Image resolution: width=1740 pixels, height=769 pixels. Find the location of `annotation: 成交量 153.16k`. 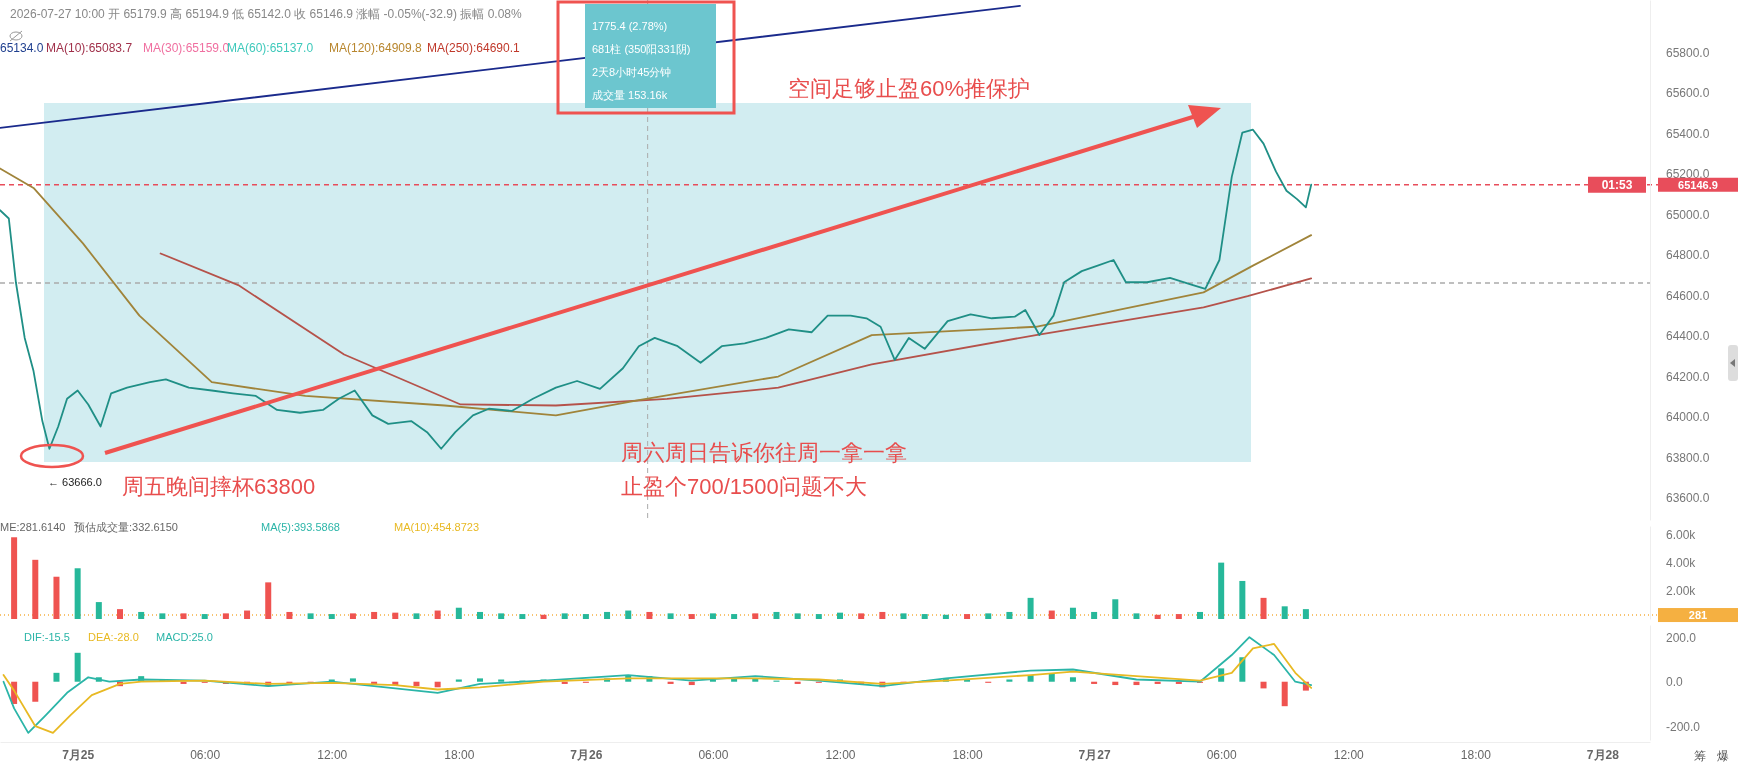

annotation: 成交量 153.16k is located at coordinates (630, 95).